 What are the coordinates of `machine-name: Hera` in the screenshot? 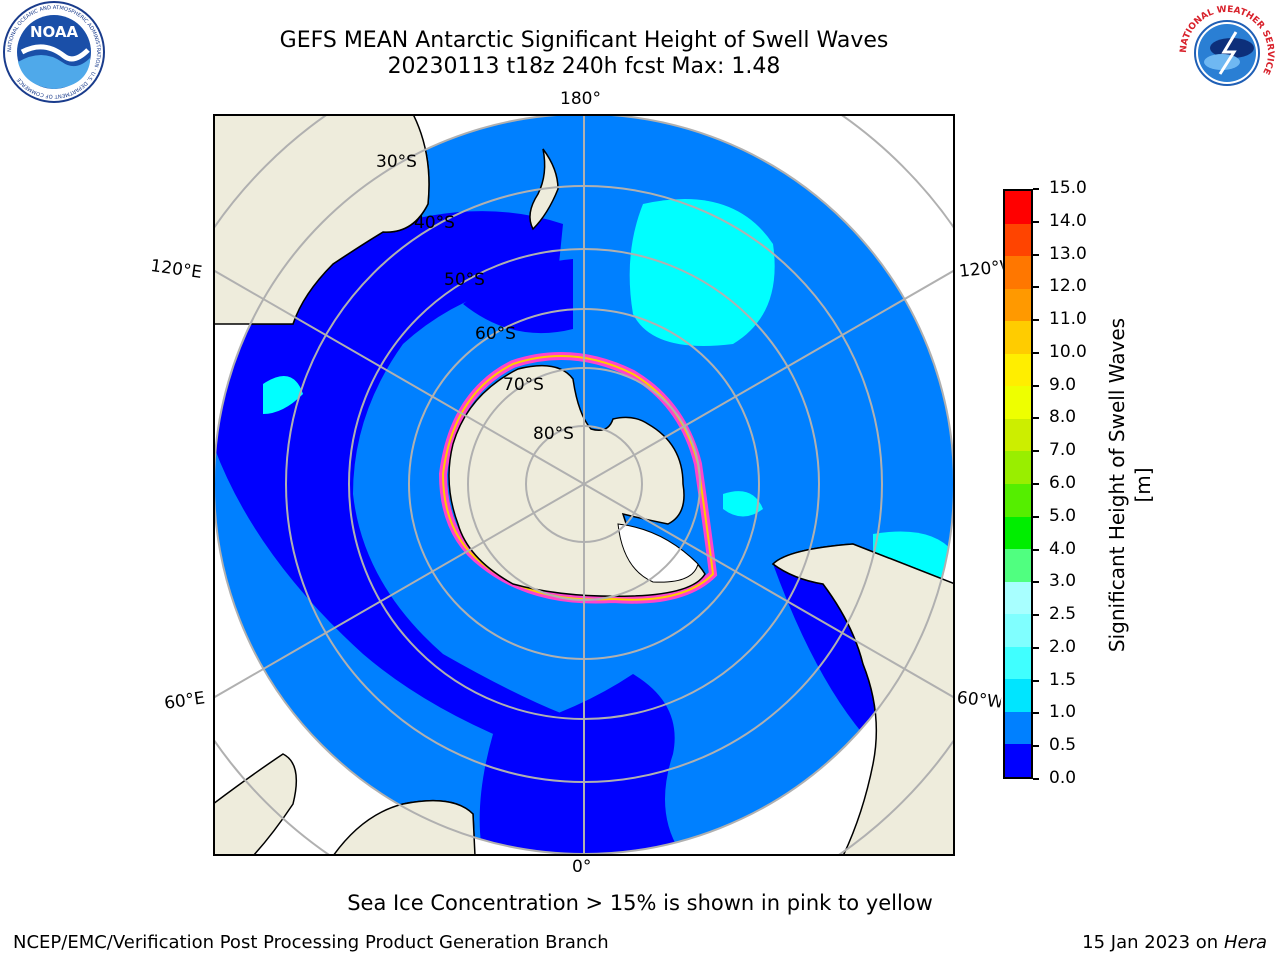 It's located at (1245, 942).